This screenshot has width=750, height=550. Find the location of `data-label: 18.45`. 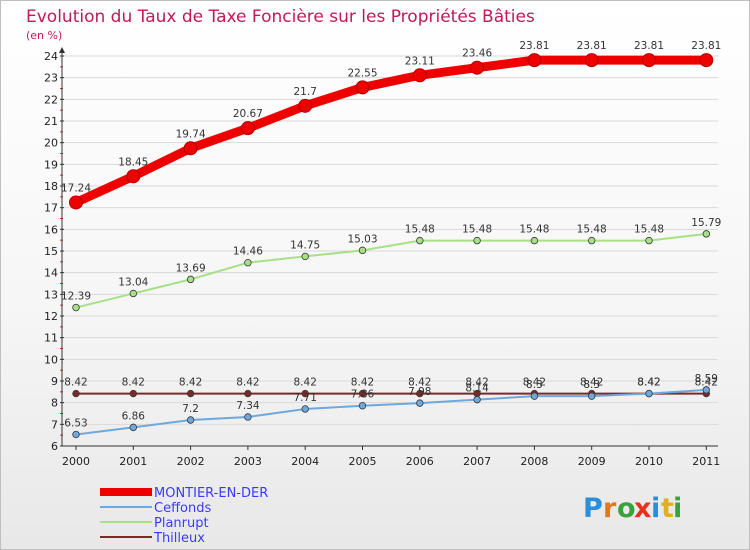

data-label: 18.45 is located at coordinates (133, 162).